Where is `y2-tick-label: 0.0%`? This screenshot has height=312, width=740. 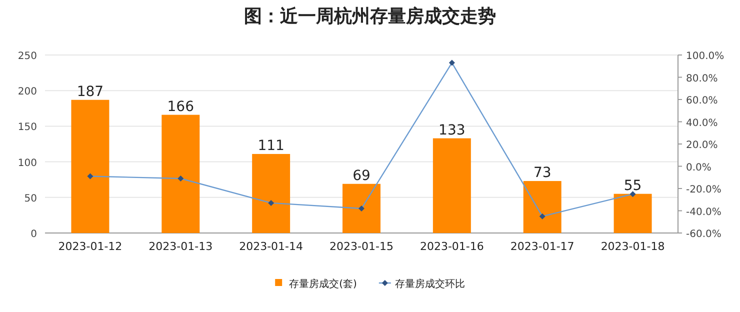
y2-tick-label: 0.0% is located at coordinates (699, 168).